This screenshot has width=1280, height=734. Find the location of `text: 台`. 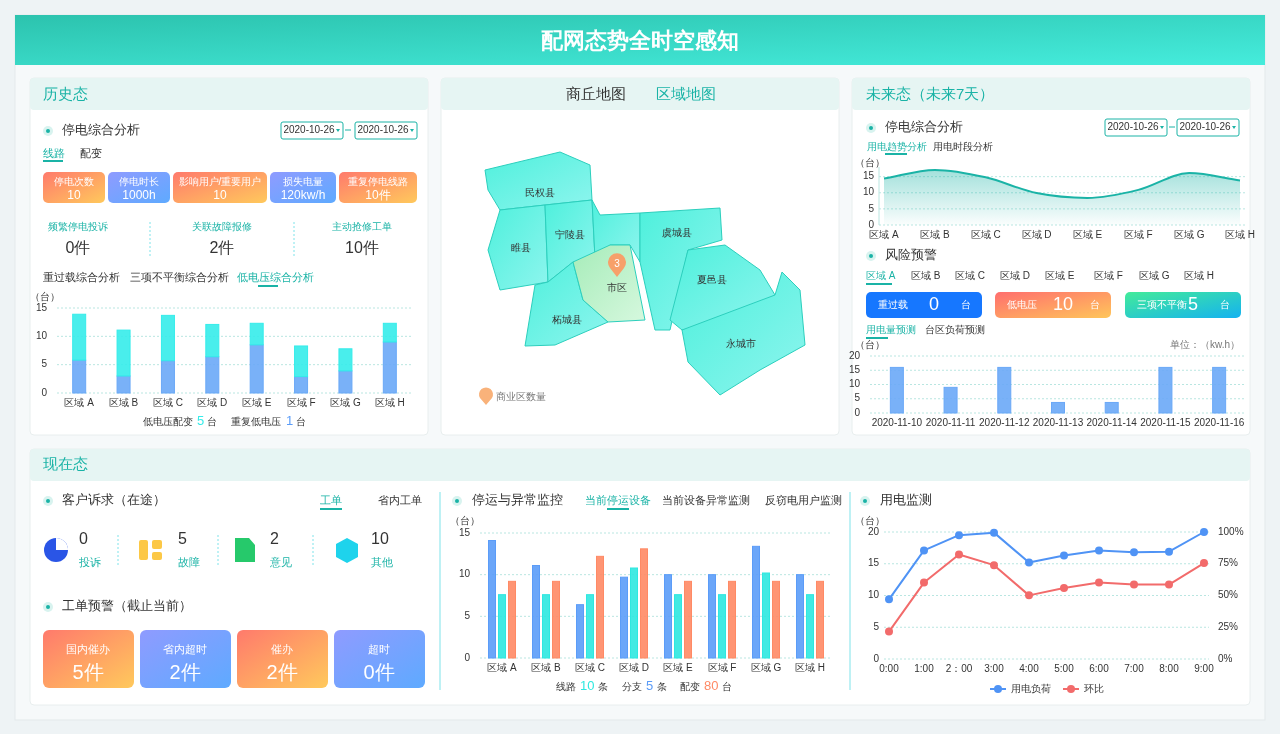

text: 台 is located at coordinates (727, 686).